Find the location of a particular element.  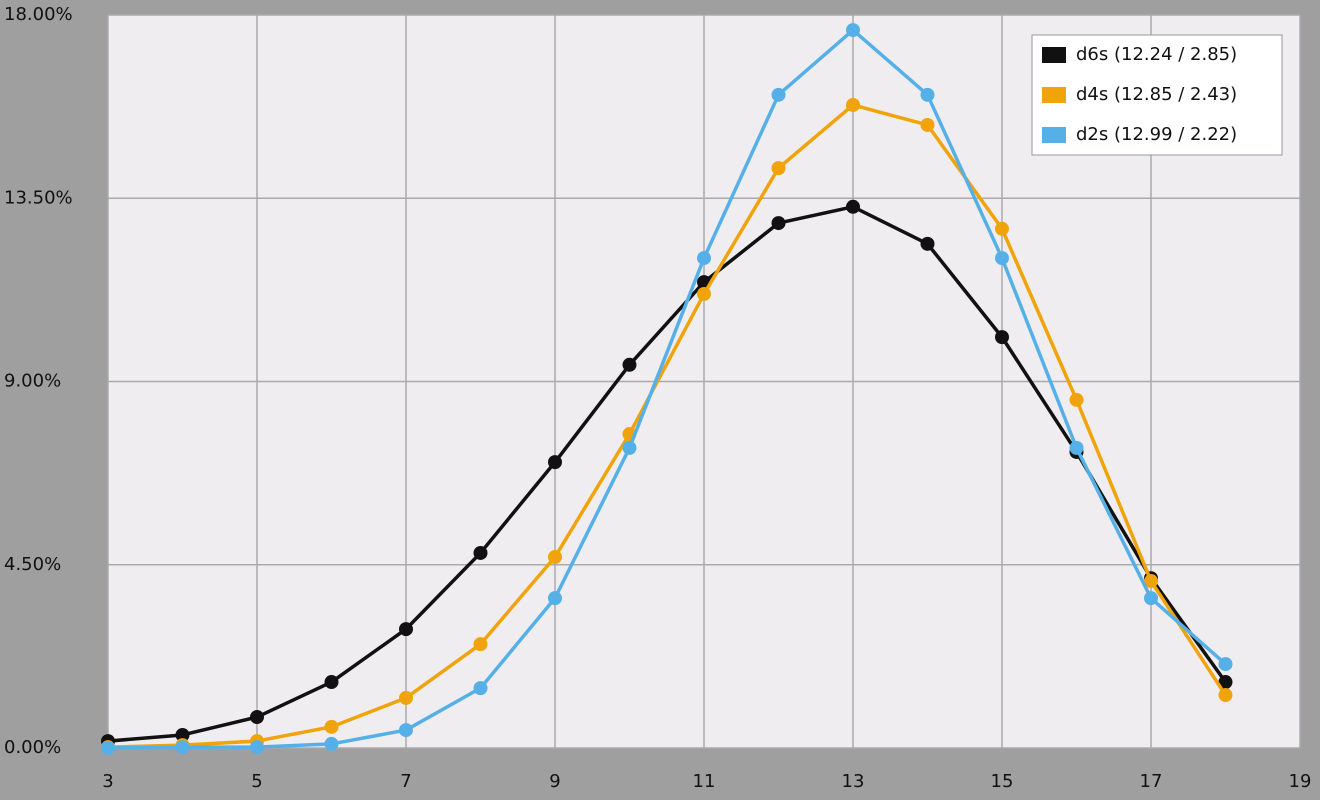

x-tick-label: 15 is located at coordinates (1002, 781).